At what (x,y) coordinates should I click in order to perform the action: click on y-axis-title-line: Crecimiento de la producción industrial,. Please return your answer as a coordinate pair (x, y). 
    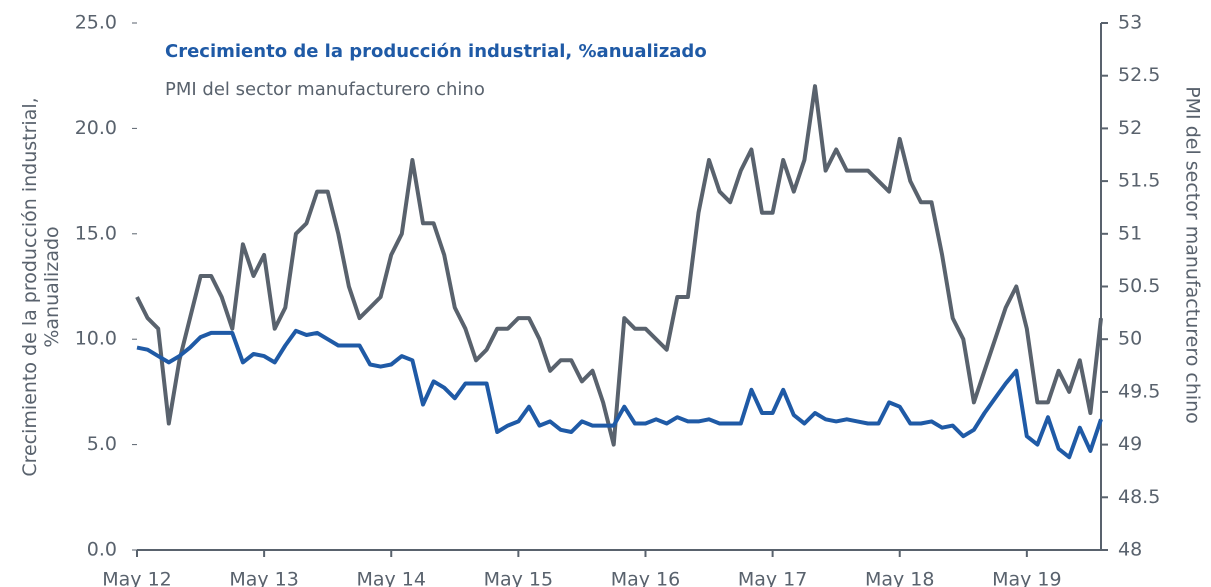
    Looking at the image, I should click on (30, 286).